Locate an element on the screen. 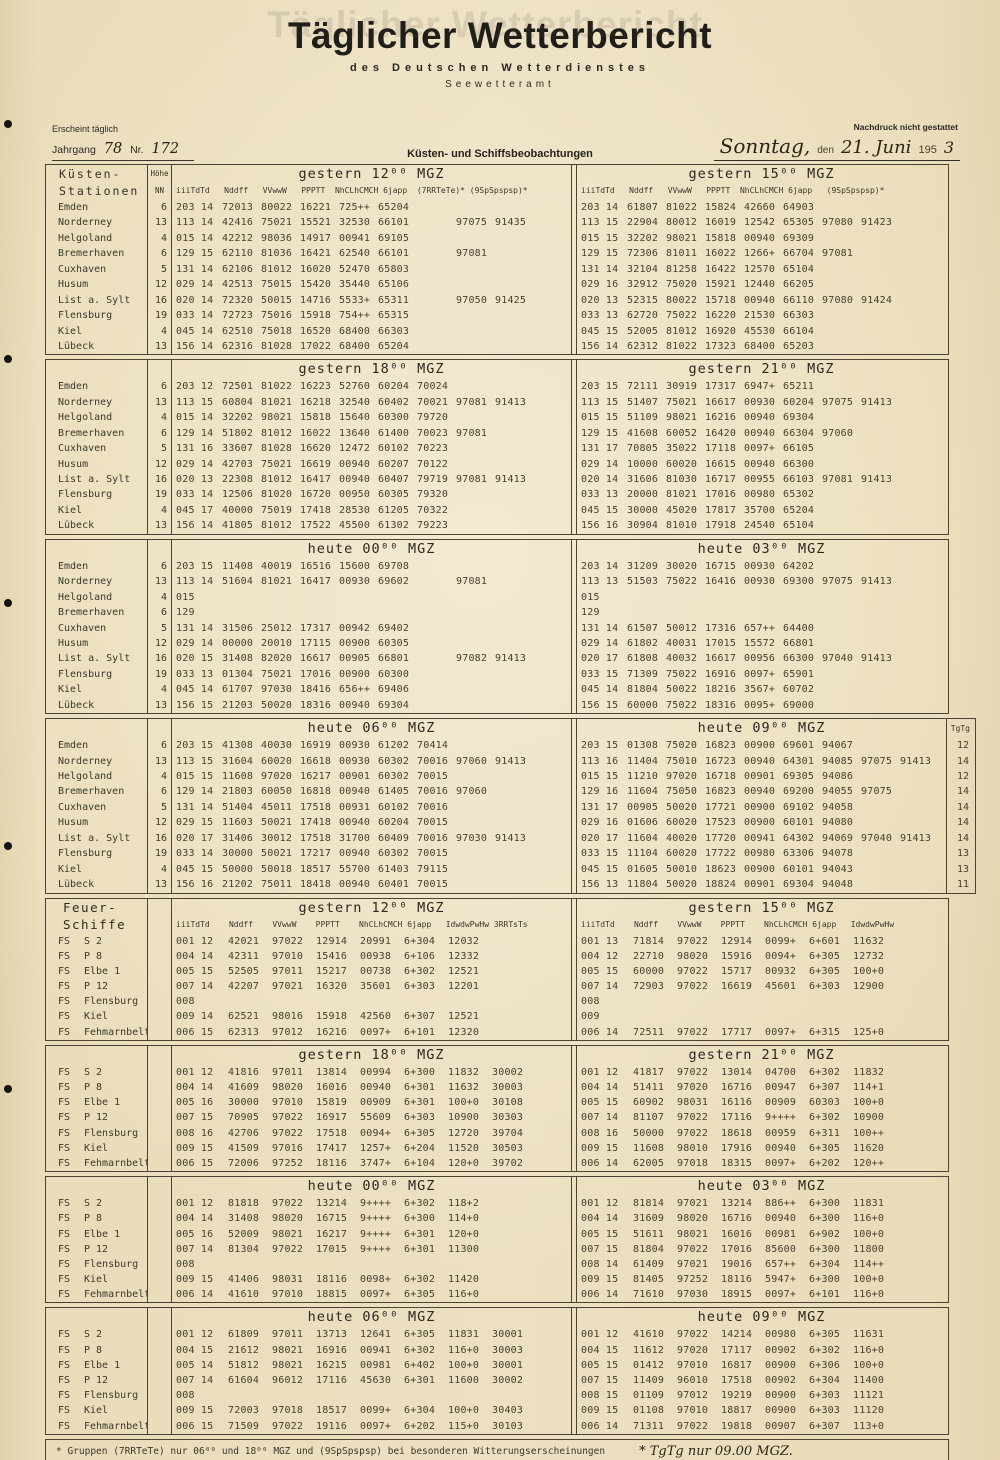 Image resolution: width=1000 pixels, height=1460 pixels. obs-group: 006 15 is located at coordinates (195, 1163).